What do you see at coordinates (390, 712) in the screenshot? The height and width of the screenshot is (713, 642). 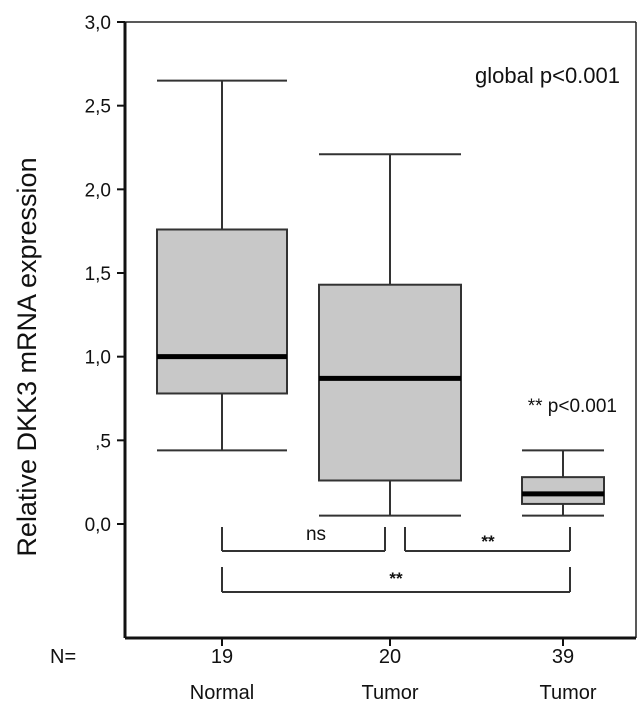 I see `category-label: unmethylated` at bounding box center [390, 712].